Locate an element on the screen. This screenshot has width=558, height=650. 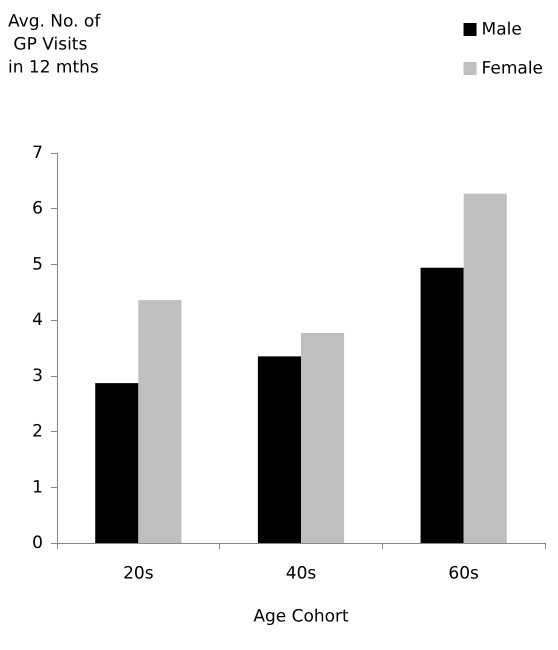
y-tick-label: 2 is located at coordinates (37, 432).